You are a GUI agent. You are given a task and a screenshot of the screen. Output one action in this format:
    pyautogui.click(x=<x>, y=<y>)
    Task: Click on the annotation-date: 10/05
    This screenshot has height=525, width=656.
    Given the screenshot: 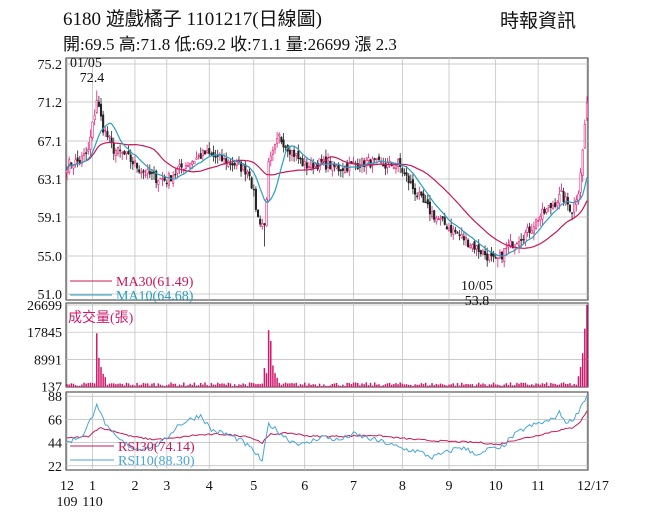 What is the action you would take?
    pyautogui.click(x=477, y=286)
    